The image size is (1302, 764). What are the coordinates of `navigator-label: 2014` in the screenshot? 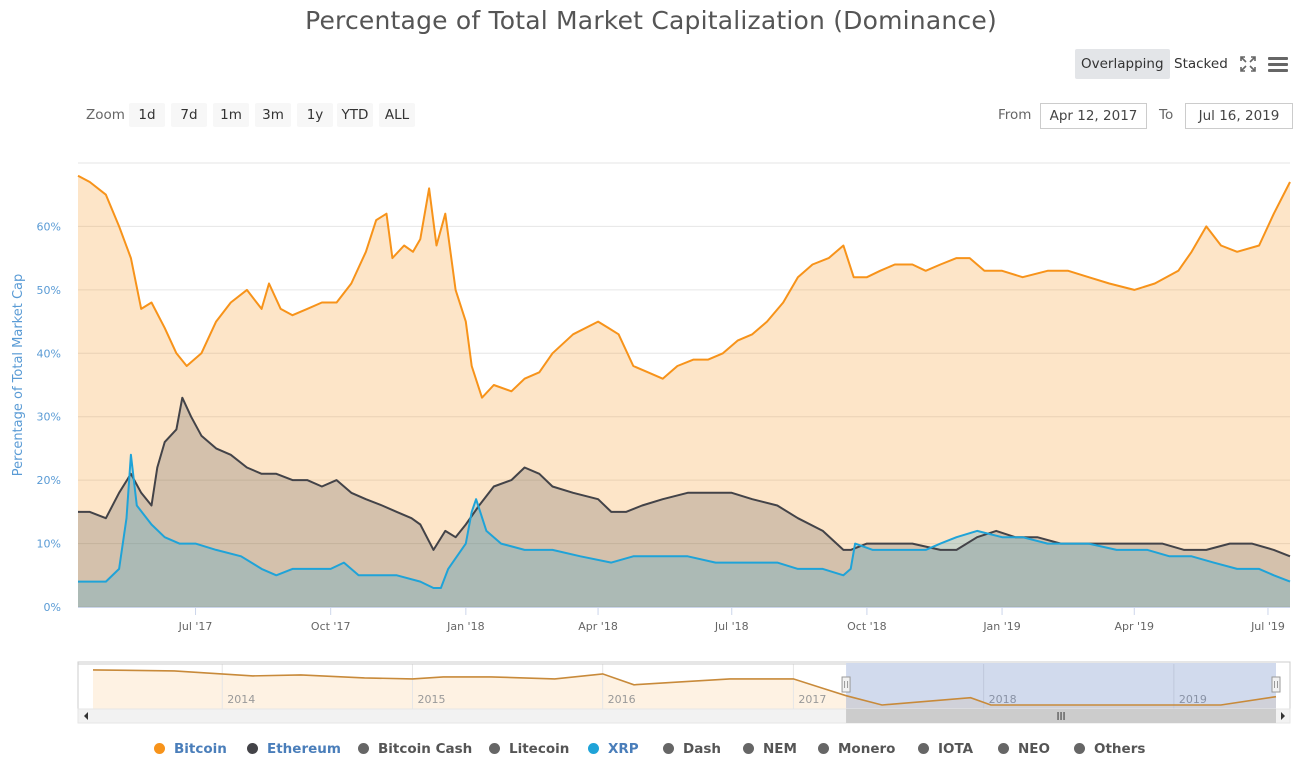 It's located at (241, 699).